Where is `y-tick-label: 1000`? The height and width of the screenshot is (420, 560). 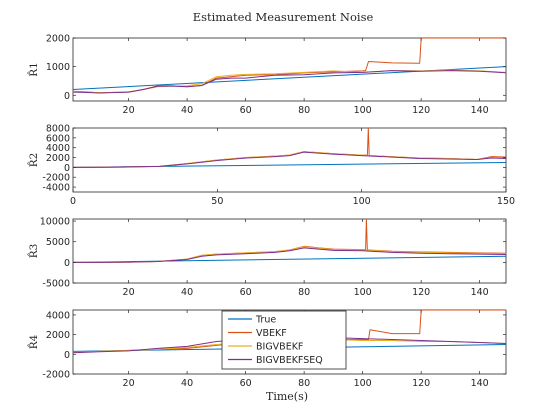 y-tick-label: 1000 is located at coordinates (58, 67).